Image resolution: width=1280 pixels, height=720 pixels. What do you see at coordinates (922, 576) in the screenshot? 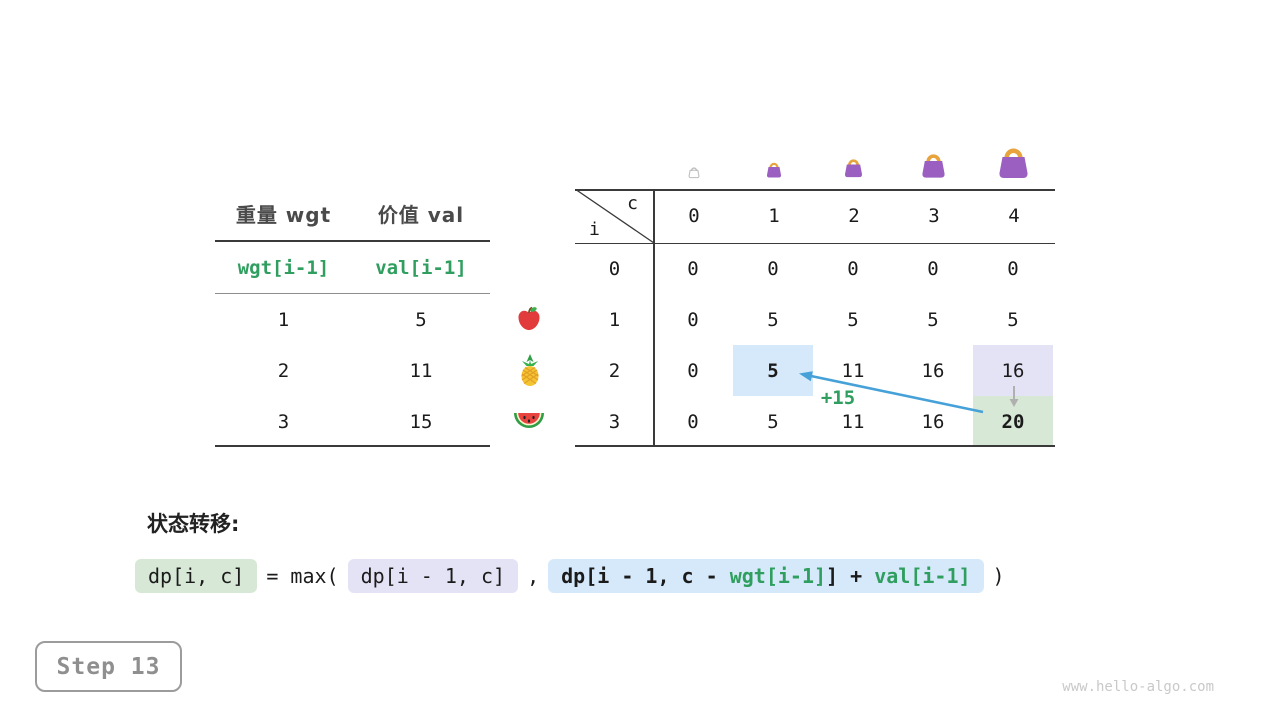
I see `formula-take-val: val[i-1]` at bounding box center [922, 576].